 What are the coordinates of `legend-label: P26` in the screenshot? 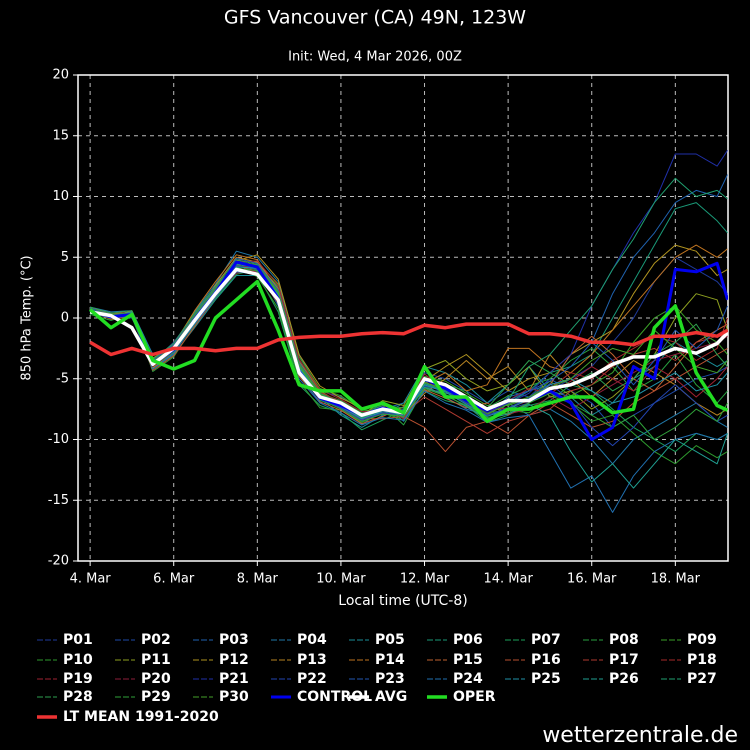 It's located at (624, 679).